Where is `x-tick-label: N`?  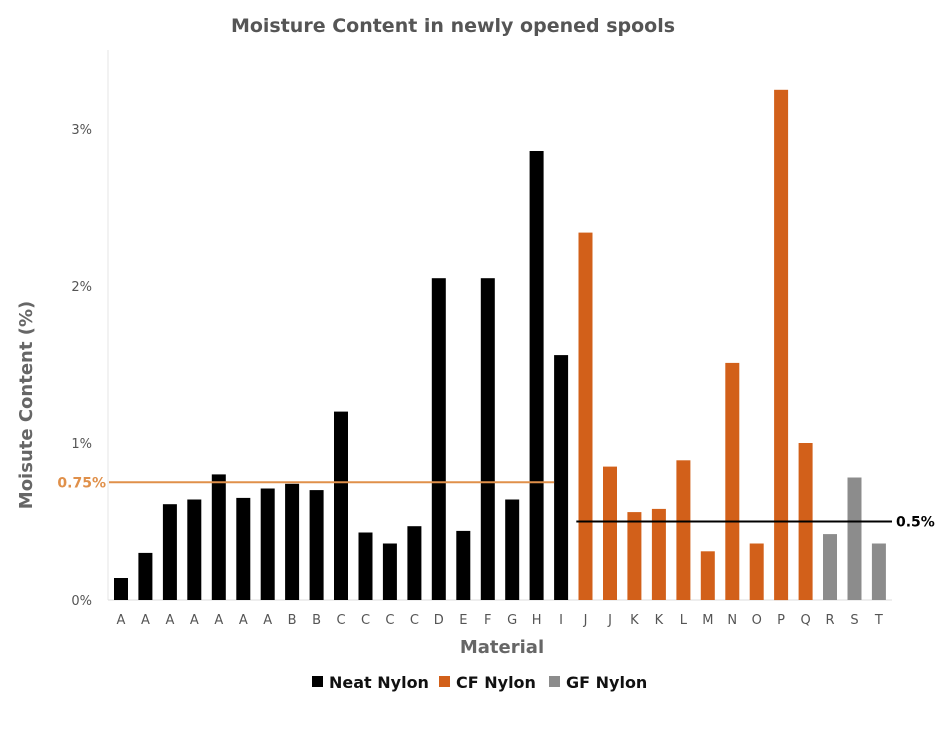
x-tick-label: N is located at coordinates (732, 620).